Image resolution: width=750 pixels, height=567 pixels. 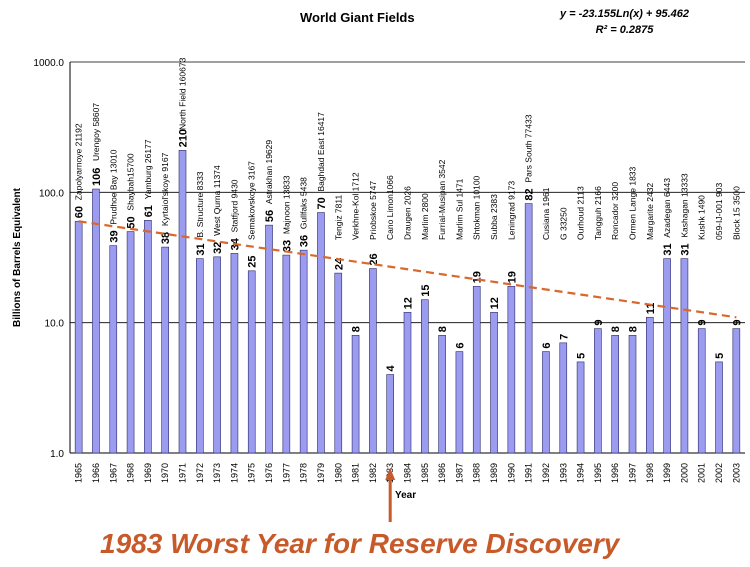 I want to click on field-label: Block 15 3500, so click(x=736, y=213).